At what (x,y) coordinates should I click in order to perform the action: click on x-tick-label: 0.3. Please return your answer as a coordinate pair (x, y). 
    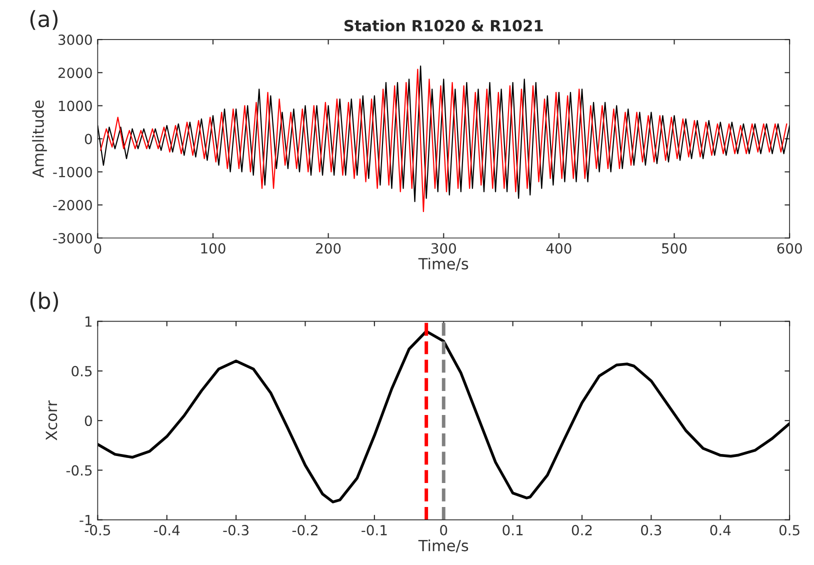
    Looking at the image, I should click on (651, 530).